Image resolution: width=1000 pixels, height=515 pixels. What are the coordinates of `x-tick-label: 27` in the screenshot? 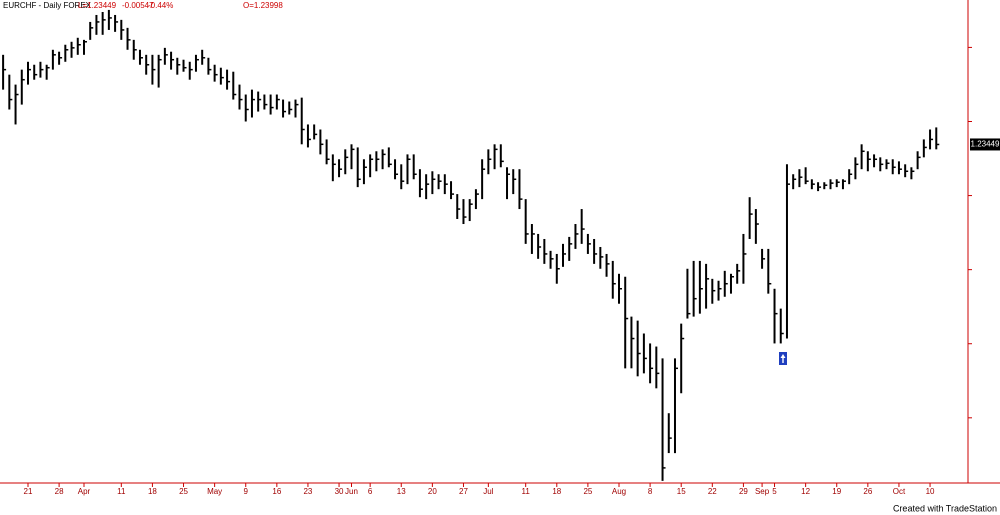 It's located at (463, 491).